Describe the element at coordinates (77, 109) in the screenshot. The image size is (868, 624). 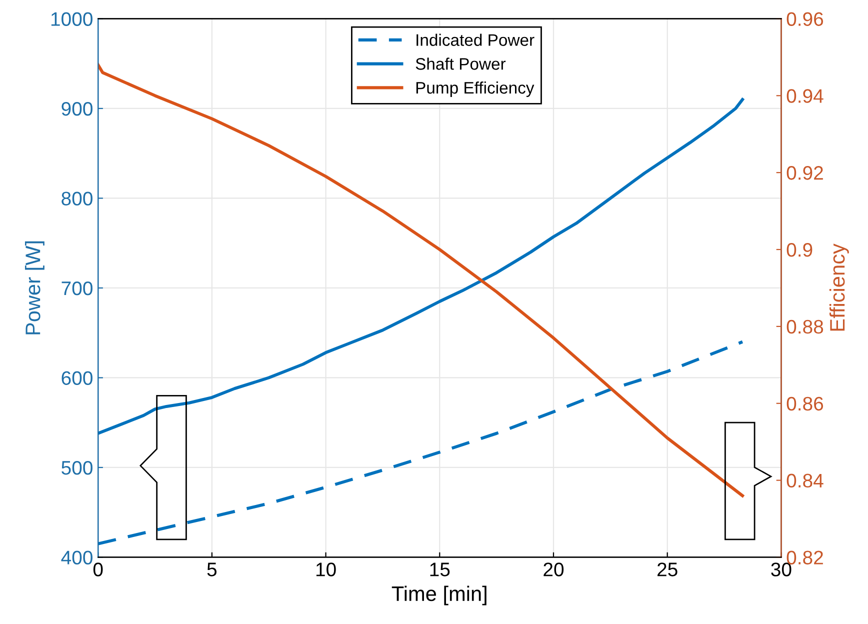
I see `y-tick-label: 900` at that location.